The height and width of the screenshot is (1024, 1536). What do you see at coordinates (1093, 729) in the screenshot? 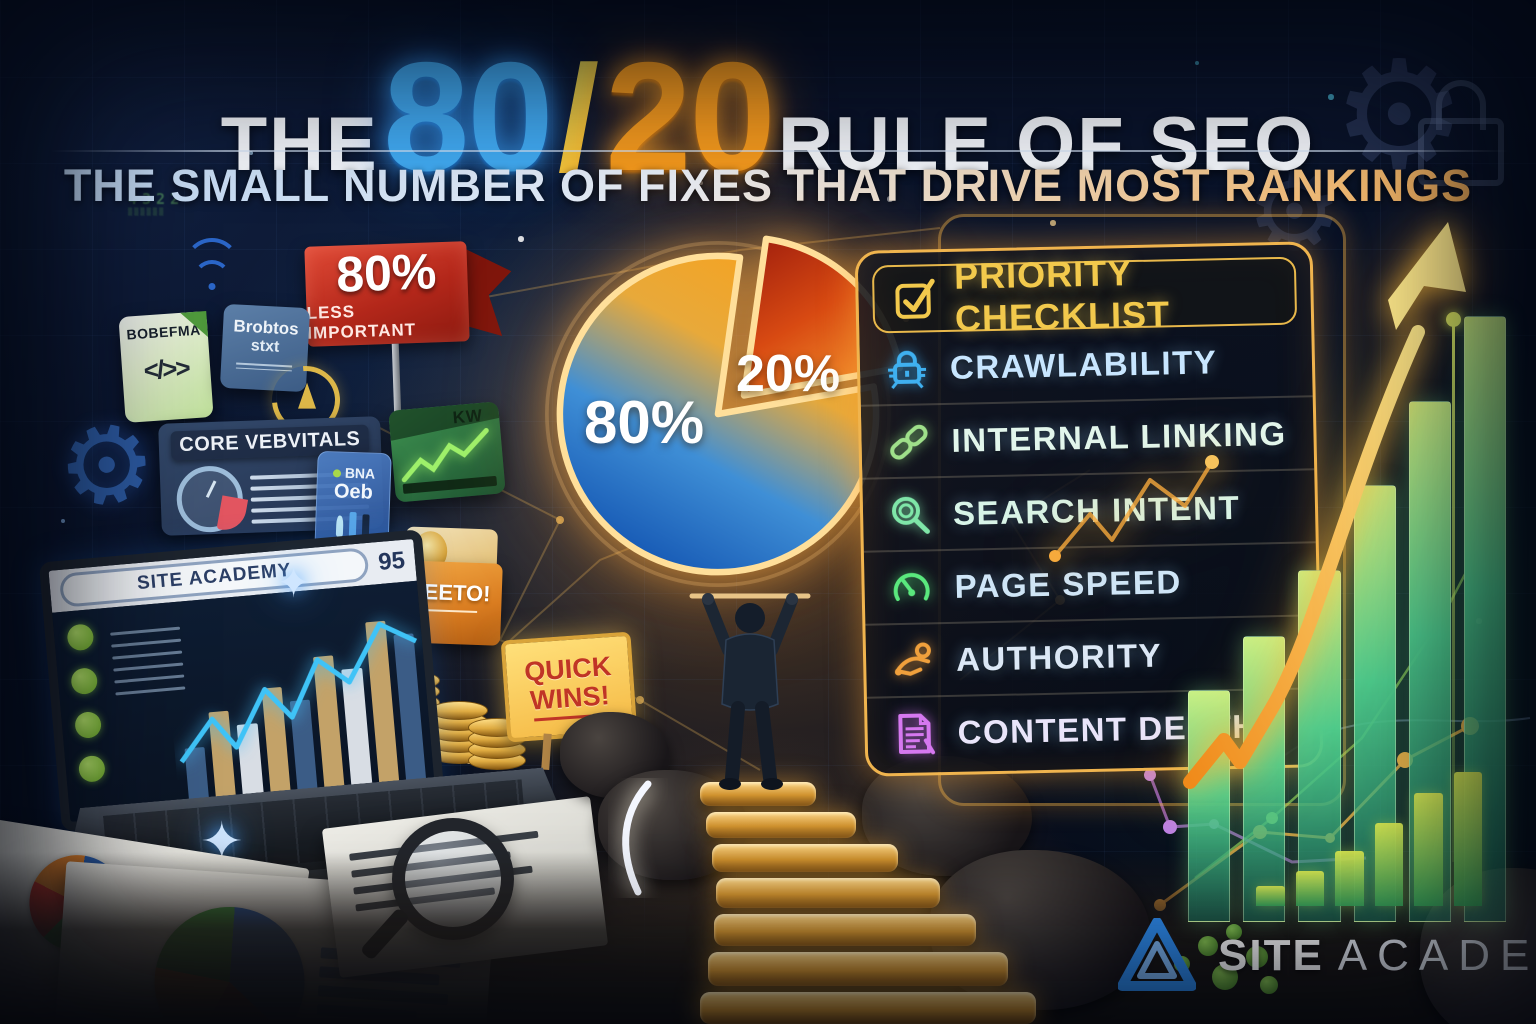
I see `checklist-item-content-depth: CONTENT DEPTH` at bounding box center [1093, 729].